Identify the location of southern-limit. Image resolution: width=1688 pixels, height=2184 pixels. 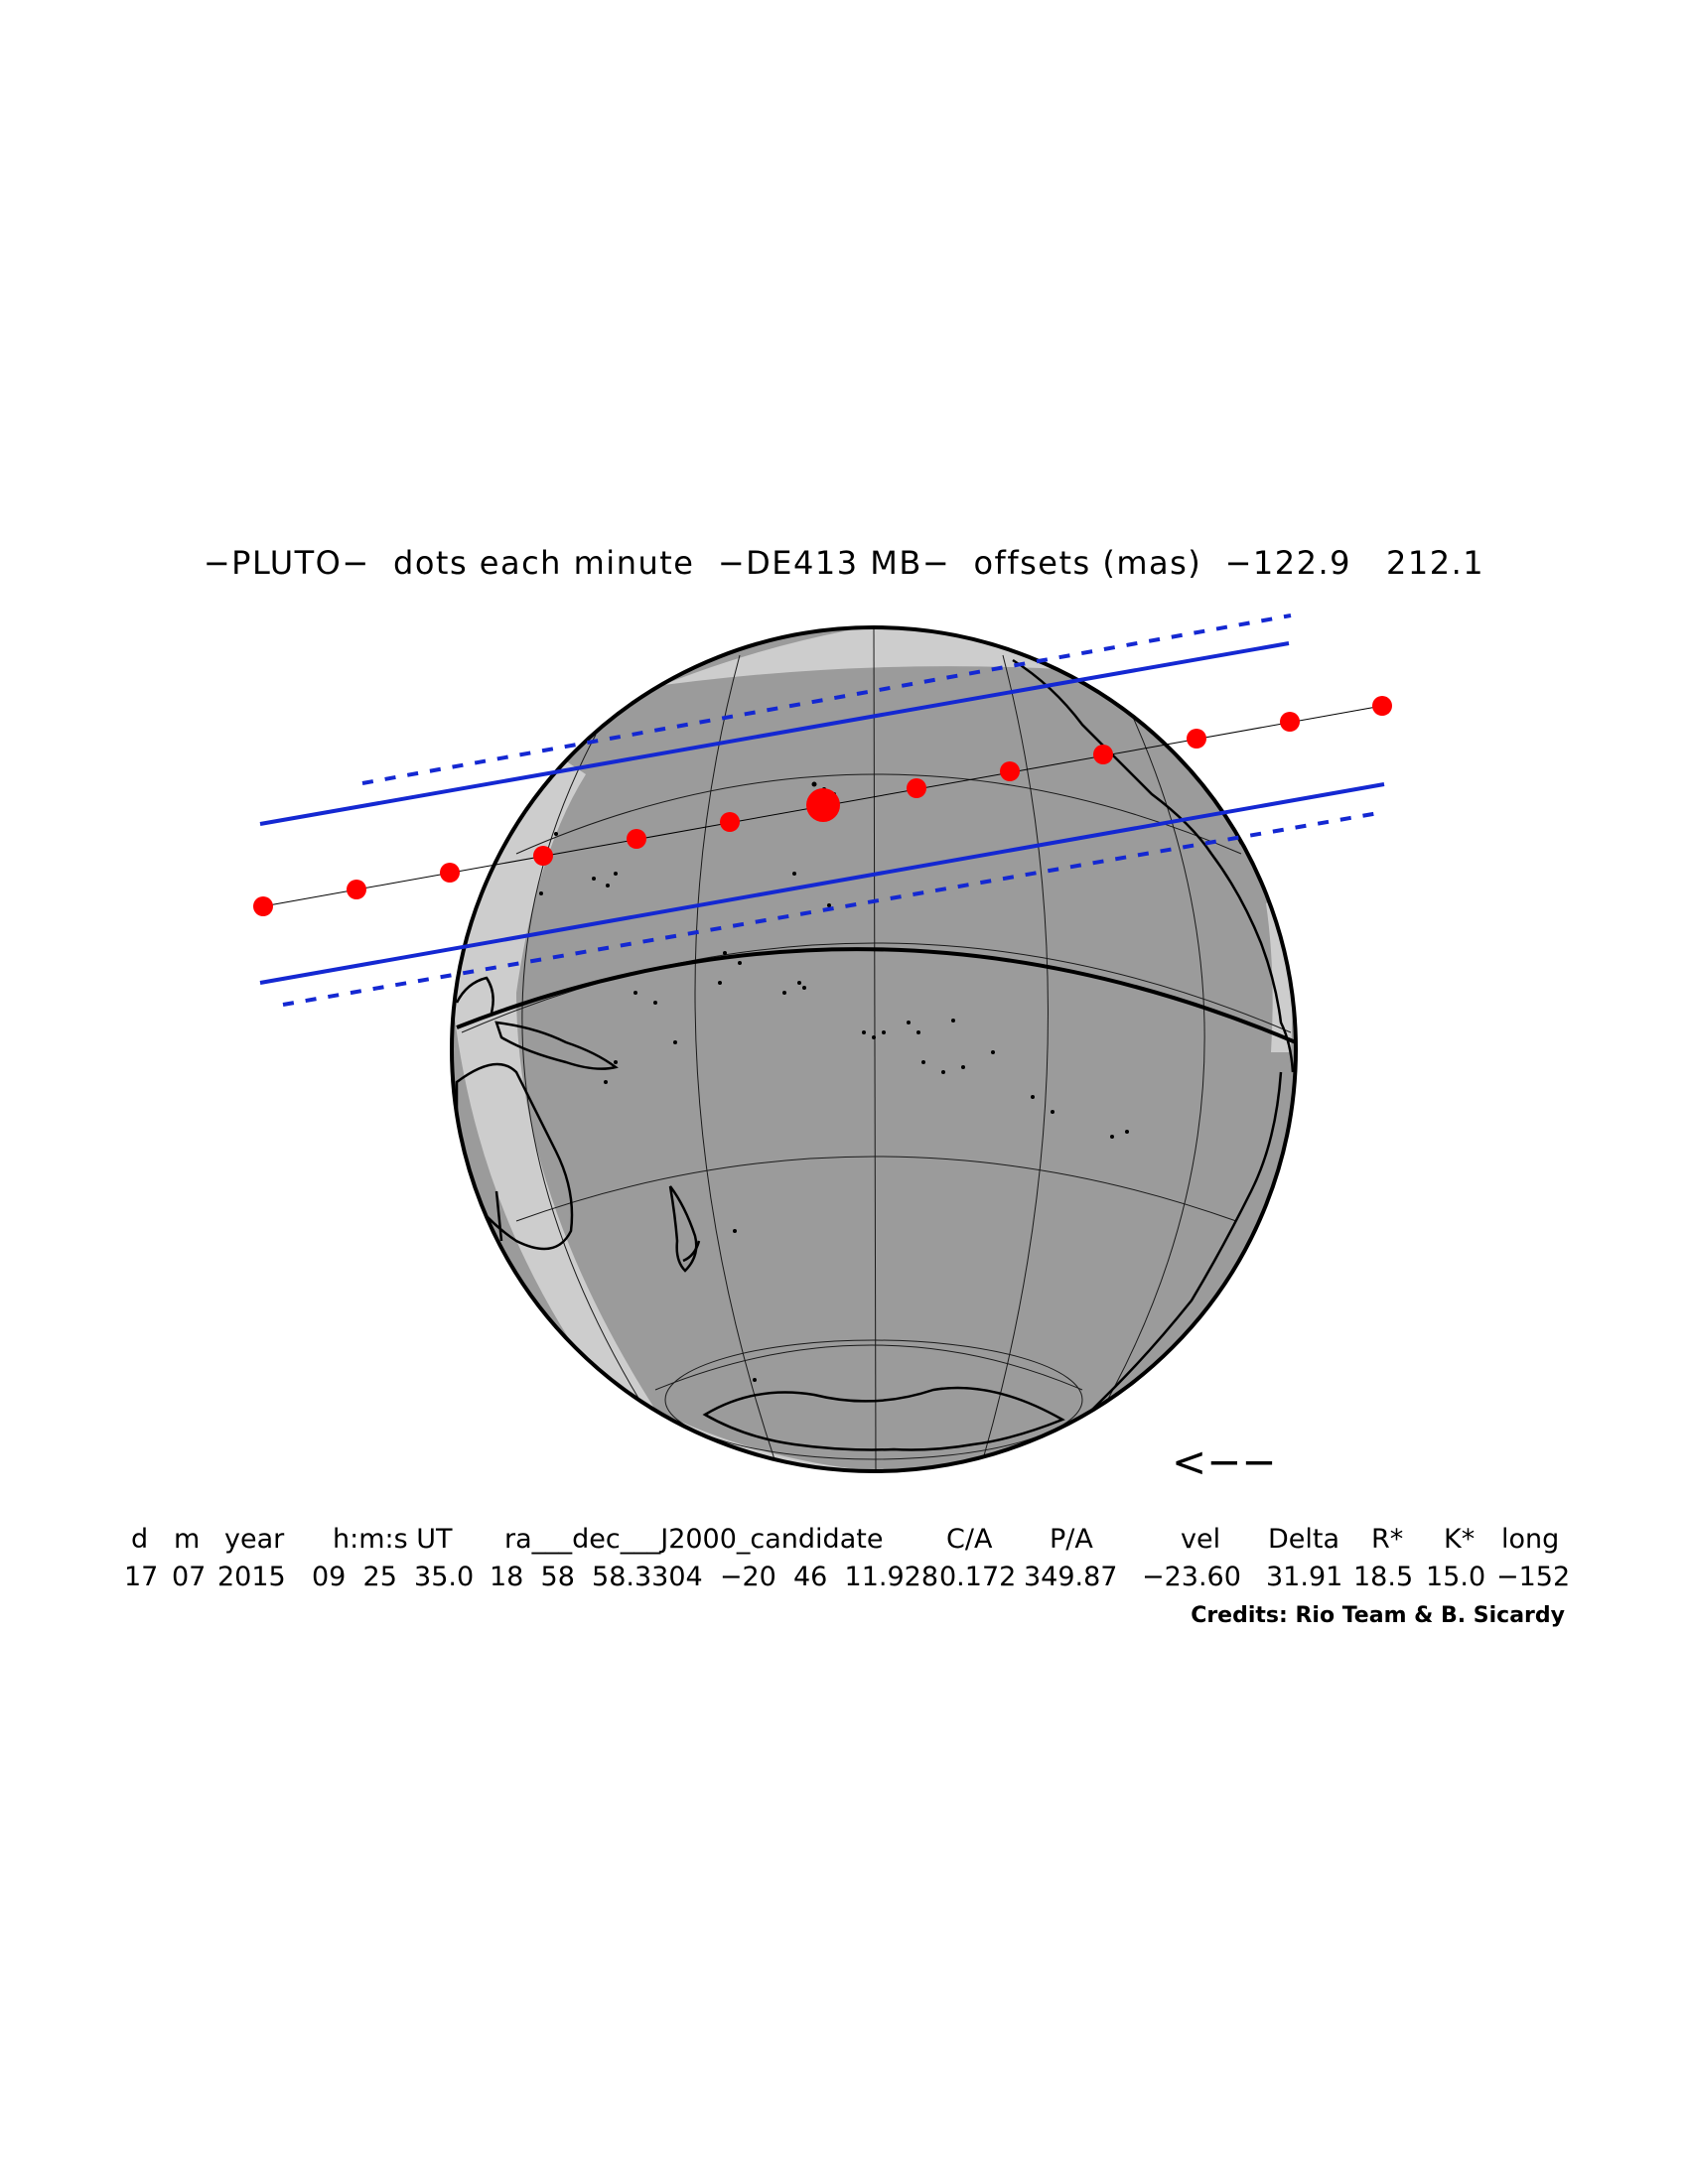
(822, 883).